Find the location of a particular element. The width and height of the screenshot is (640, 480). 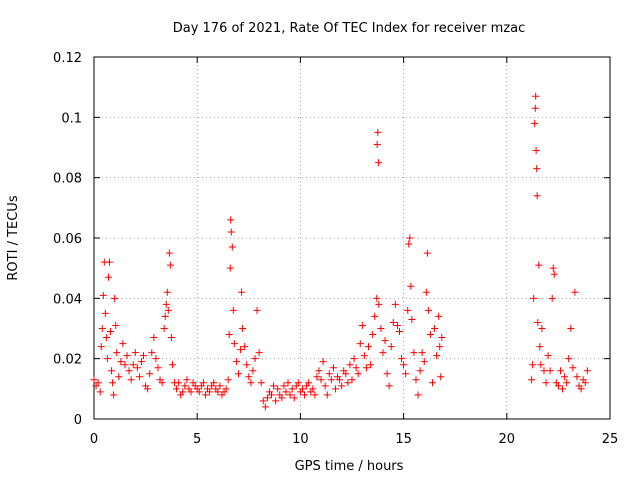

x-axis-label: GPS time / hours is located at coordinates (349, 466).